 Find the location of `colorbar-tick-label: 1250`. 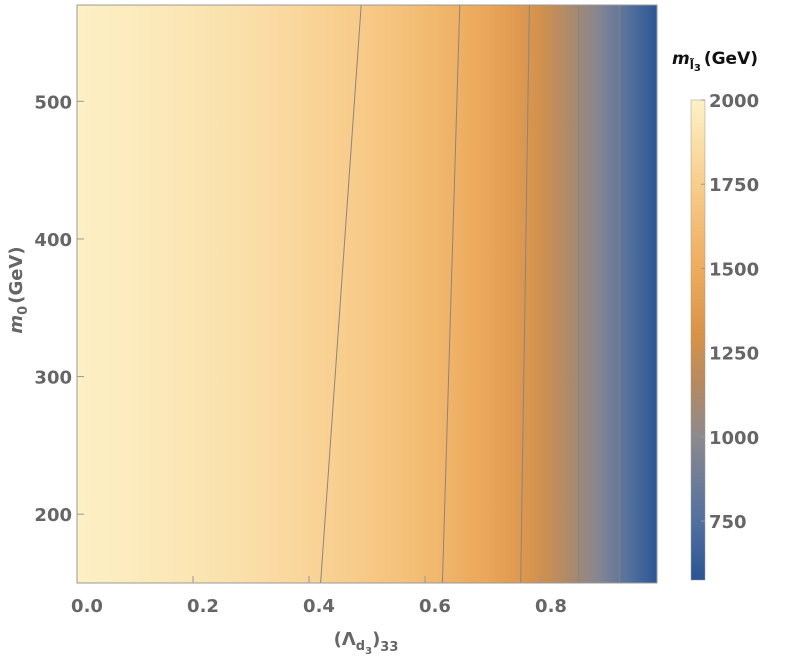

colorbar-tick-label: 1250 is located at coordinates (734, 354).